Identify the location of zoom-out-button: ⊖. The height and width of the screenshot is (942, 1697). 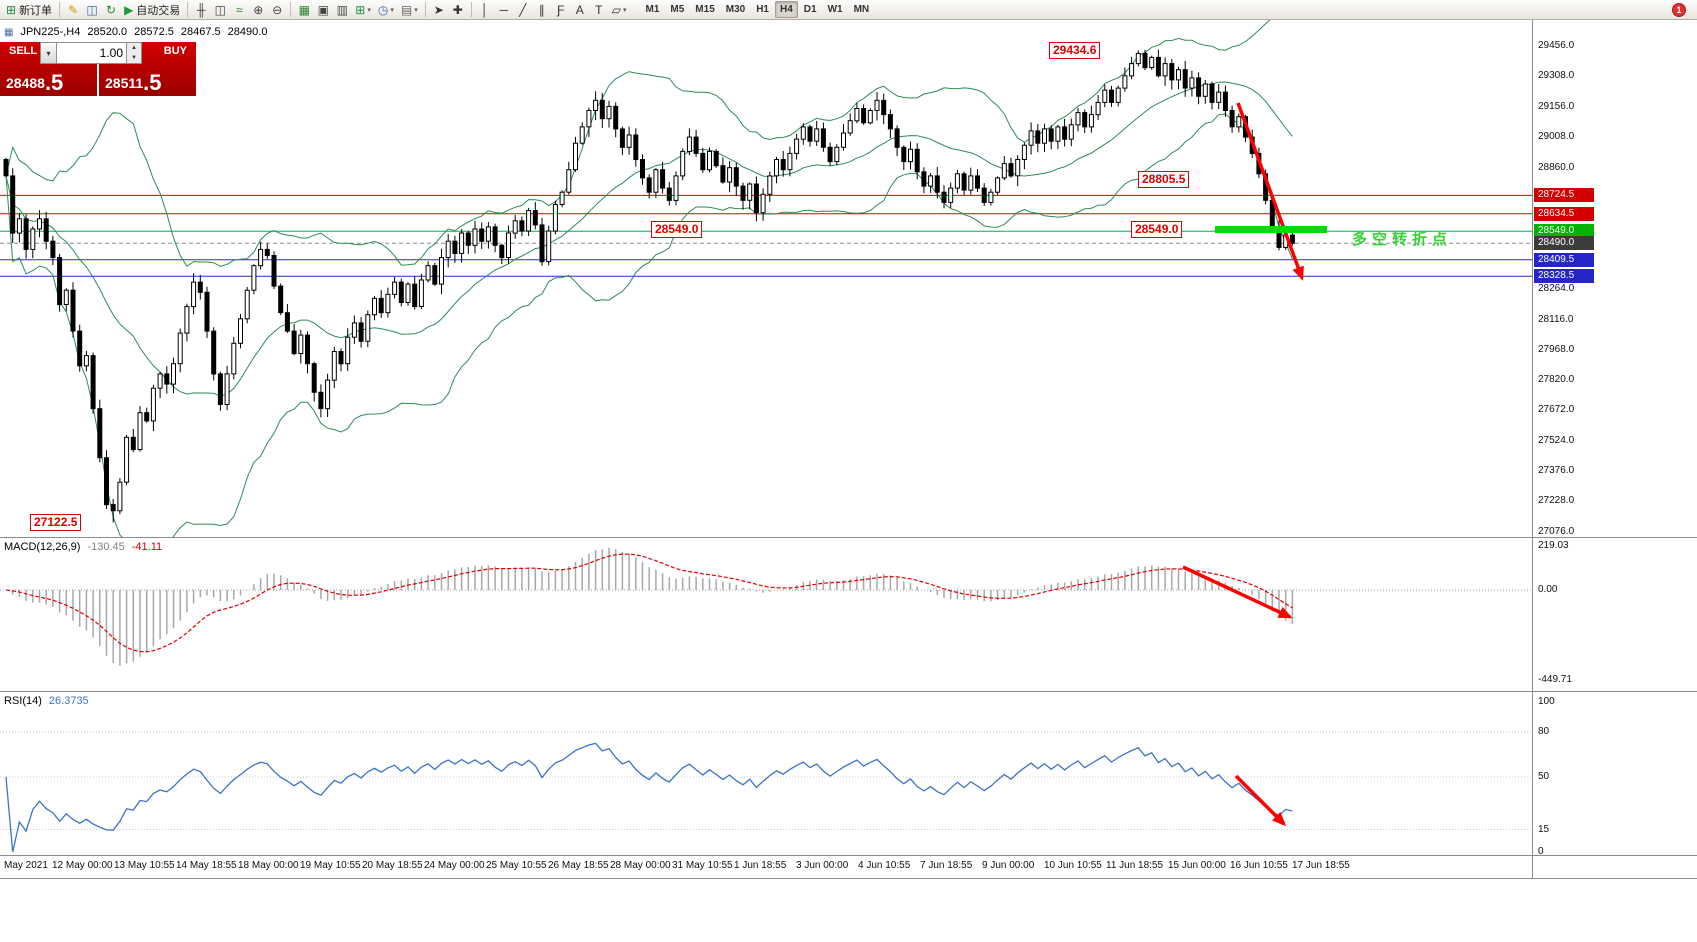
(277, 10).